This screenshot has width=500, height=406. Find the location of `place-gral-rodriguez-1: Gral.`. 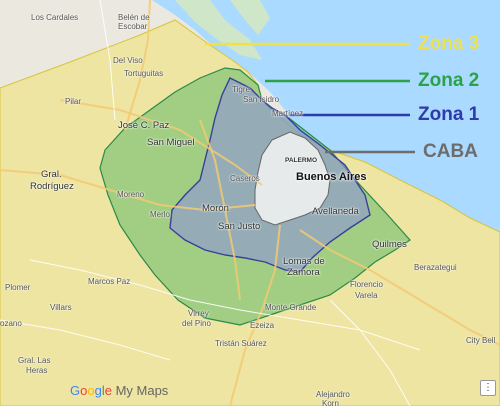

place-gral-rodriguez-1: Gral. is located at coordinates (51, 174).